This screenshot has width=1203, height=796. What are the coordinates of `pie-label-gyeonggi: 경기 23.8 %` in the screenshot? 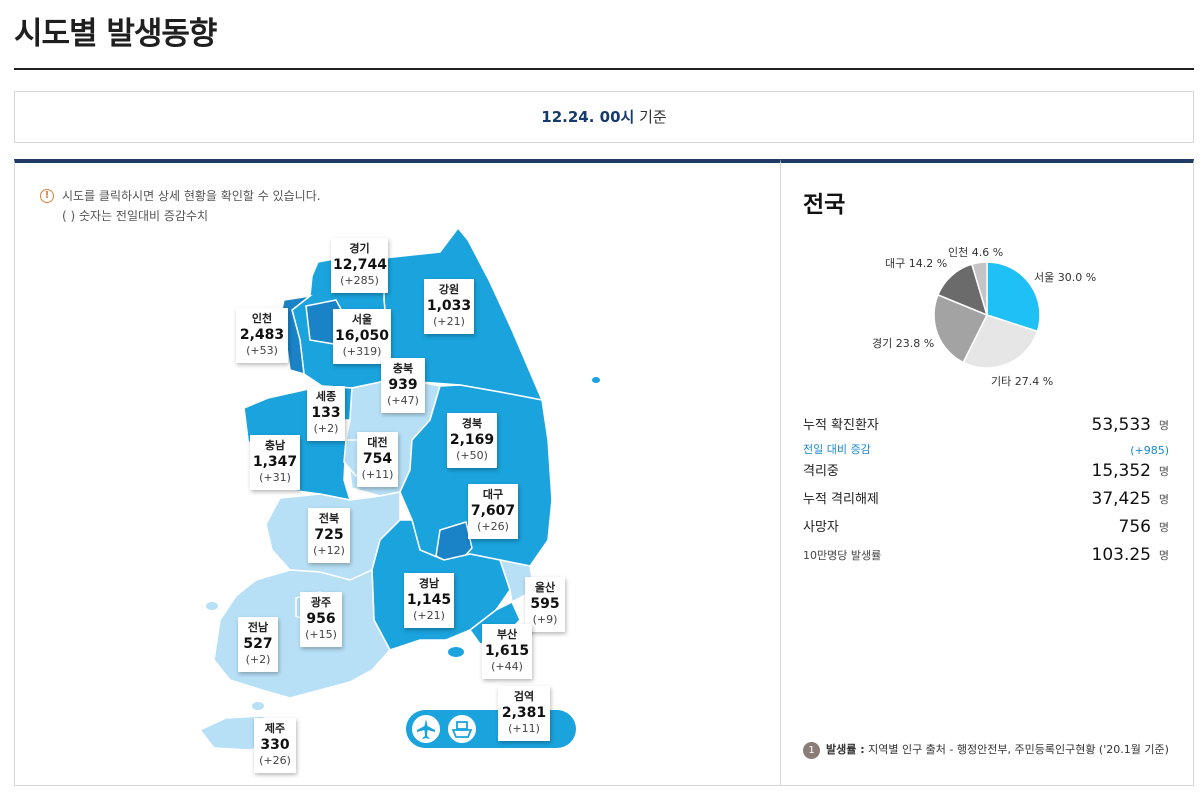 It's located at (903, 343).